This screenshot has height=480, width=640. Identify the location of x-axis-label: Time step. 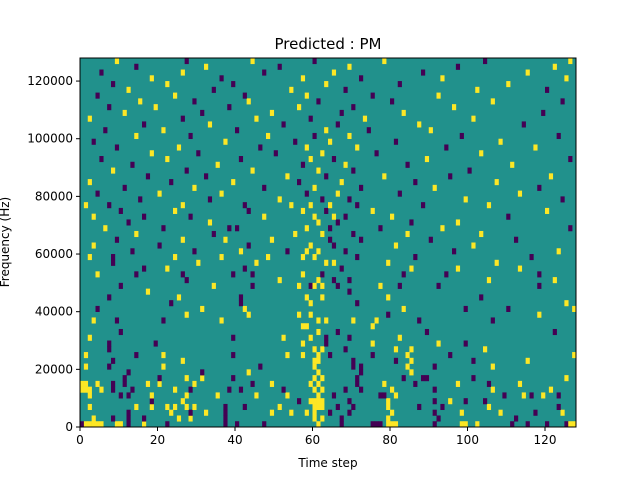
(327, 463).